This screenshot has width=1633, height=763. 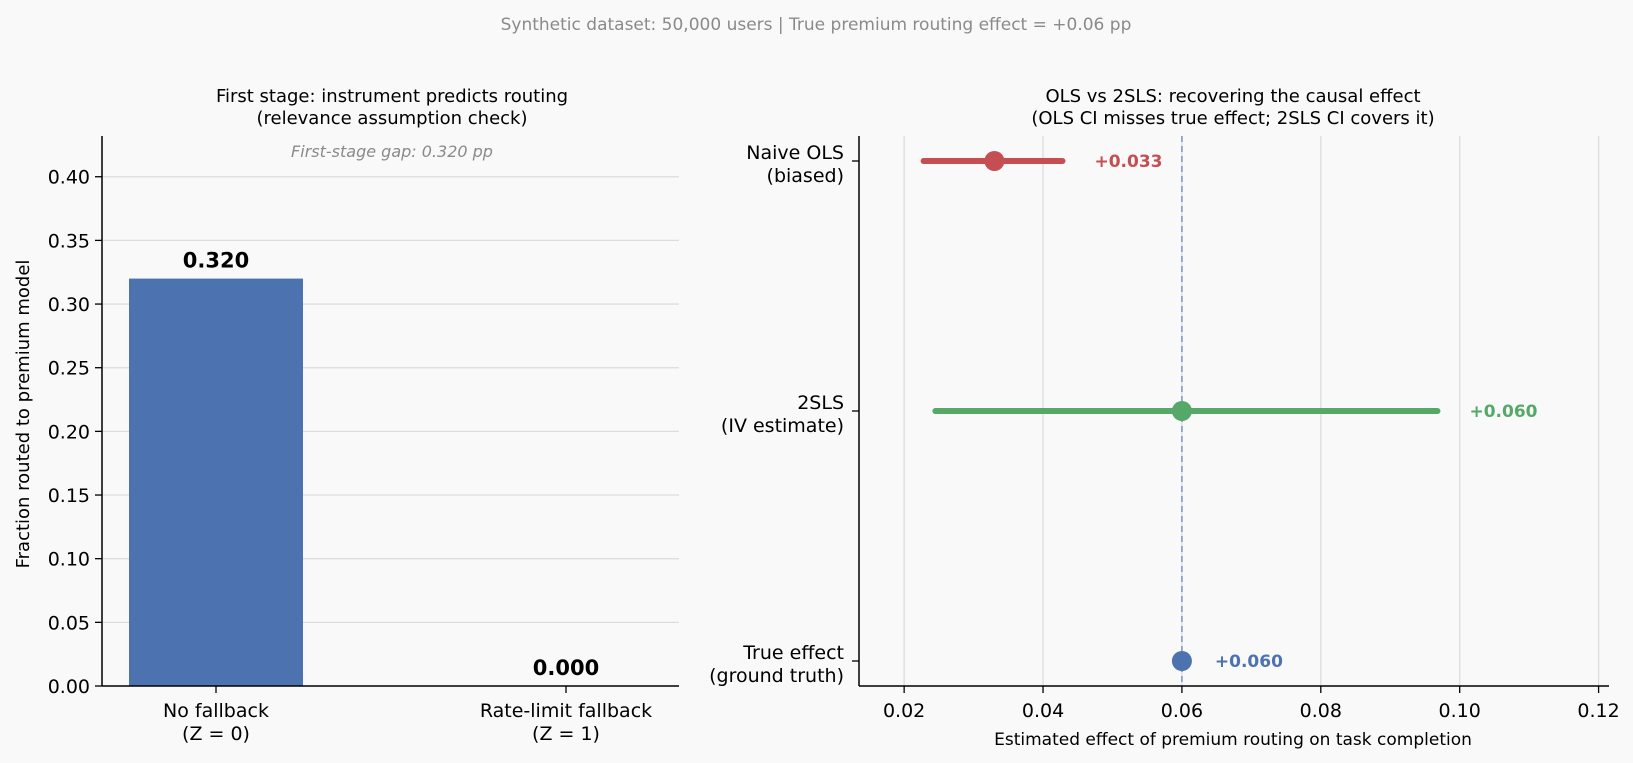 What do you see at coordinates (566, 734) in the screenshot?
I see `left-x-tick-label: (Z = 1)` at bounding box center [566, 734].